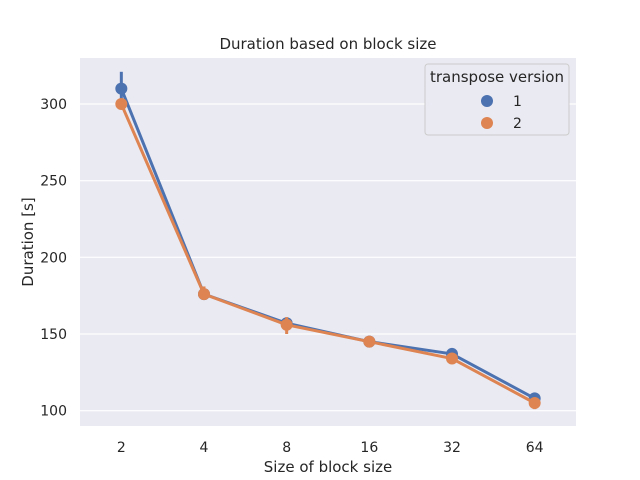  What do you see at coordinates (53, 335) in the screenshot?
I see `y-tick-label: 150` at bounding box center [53, 335].